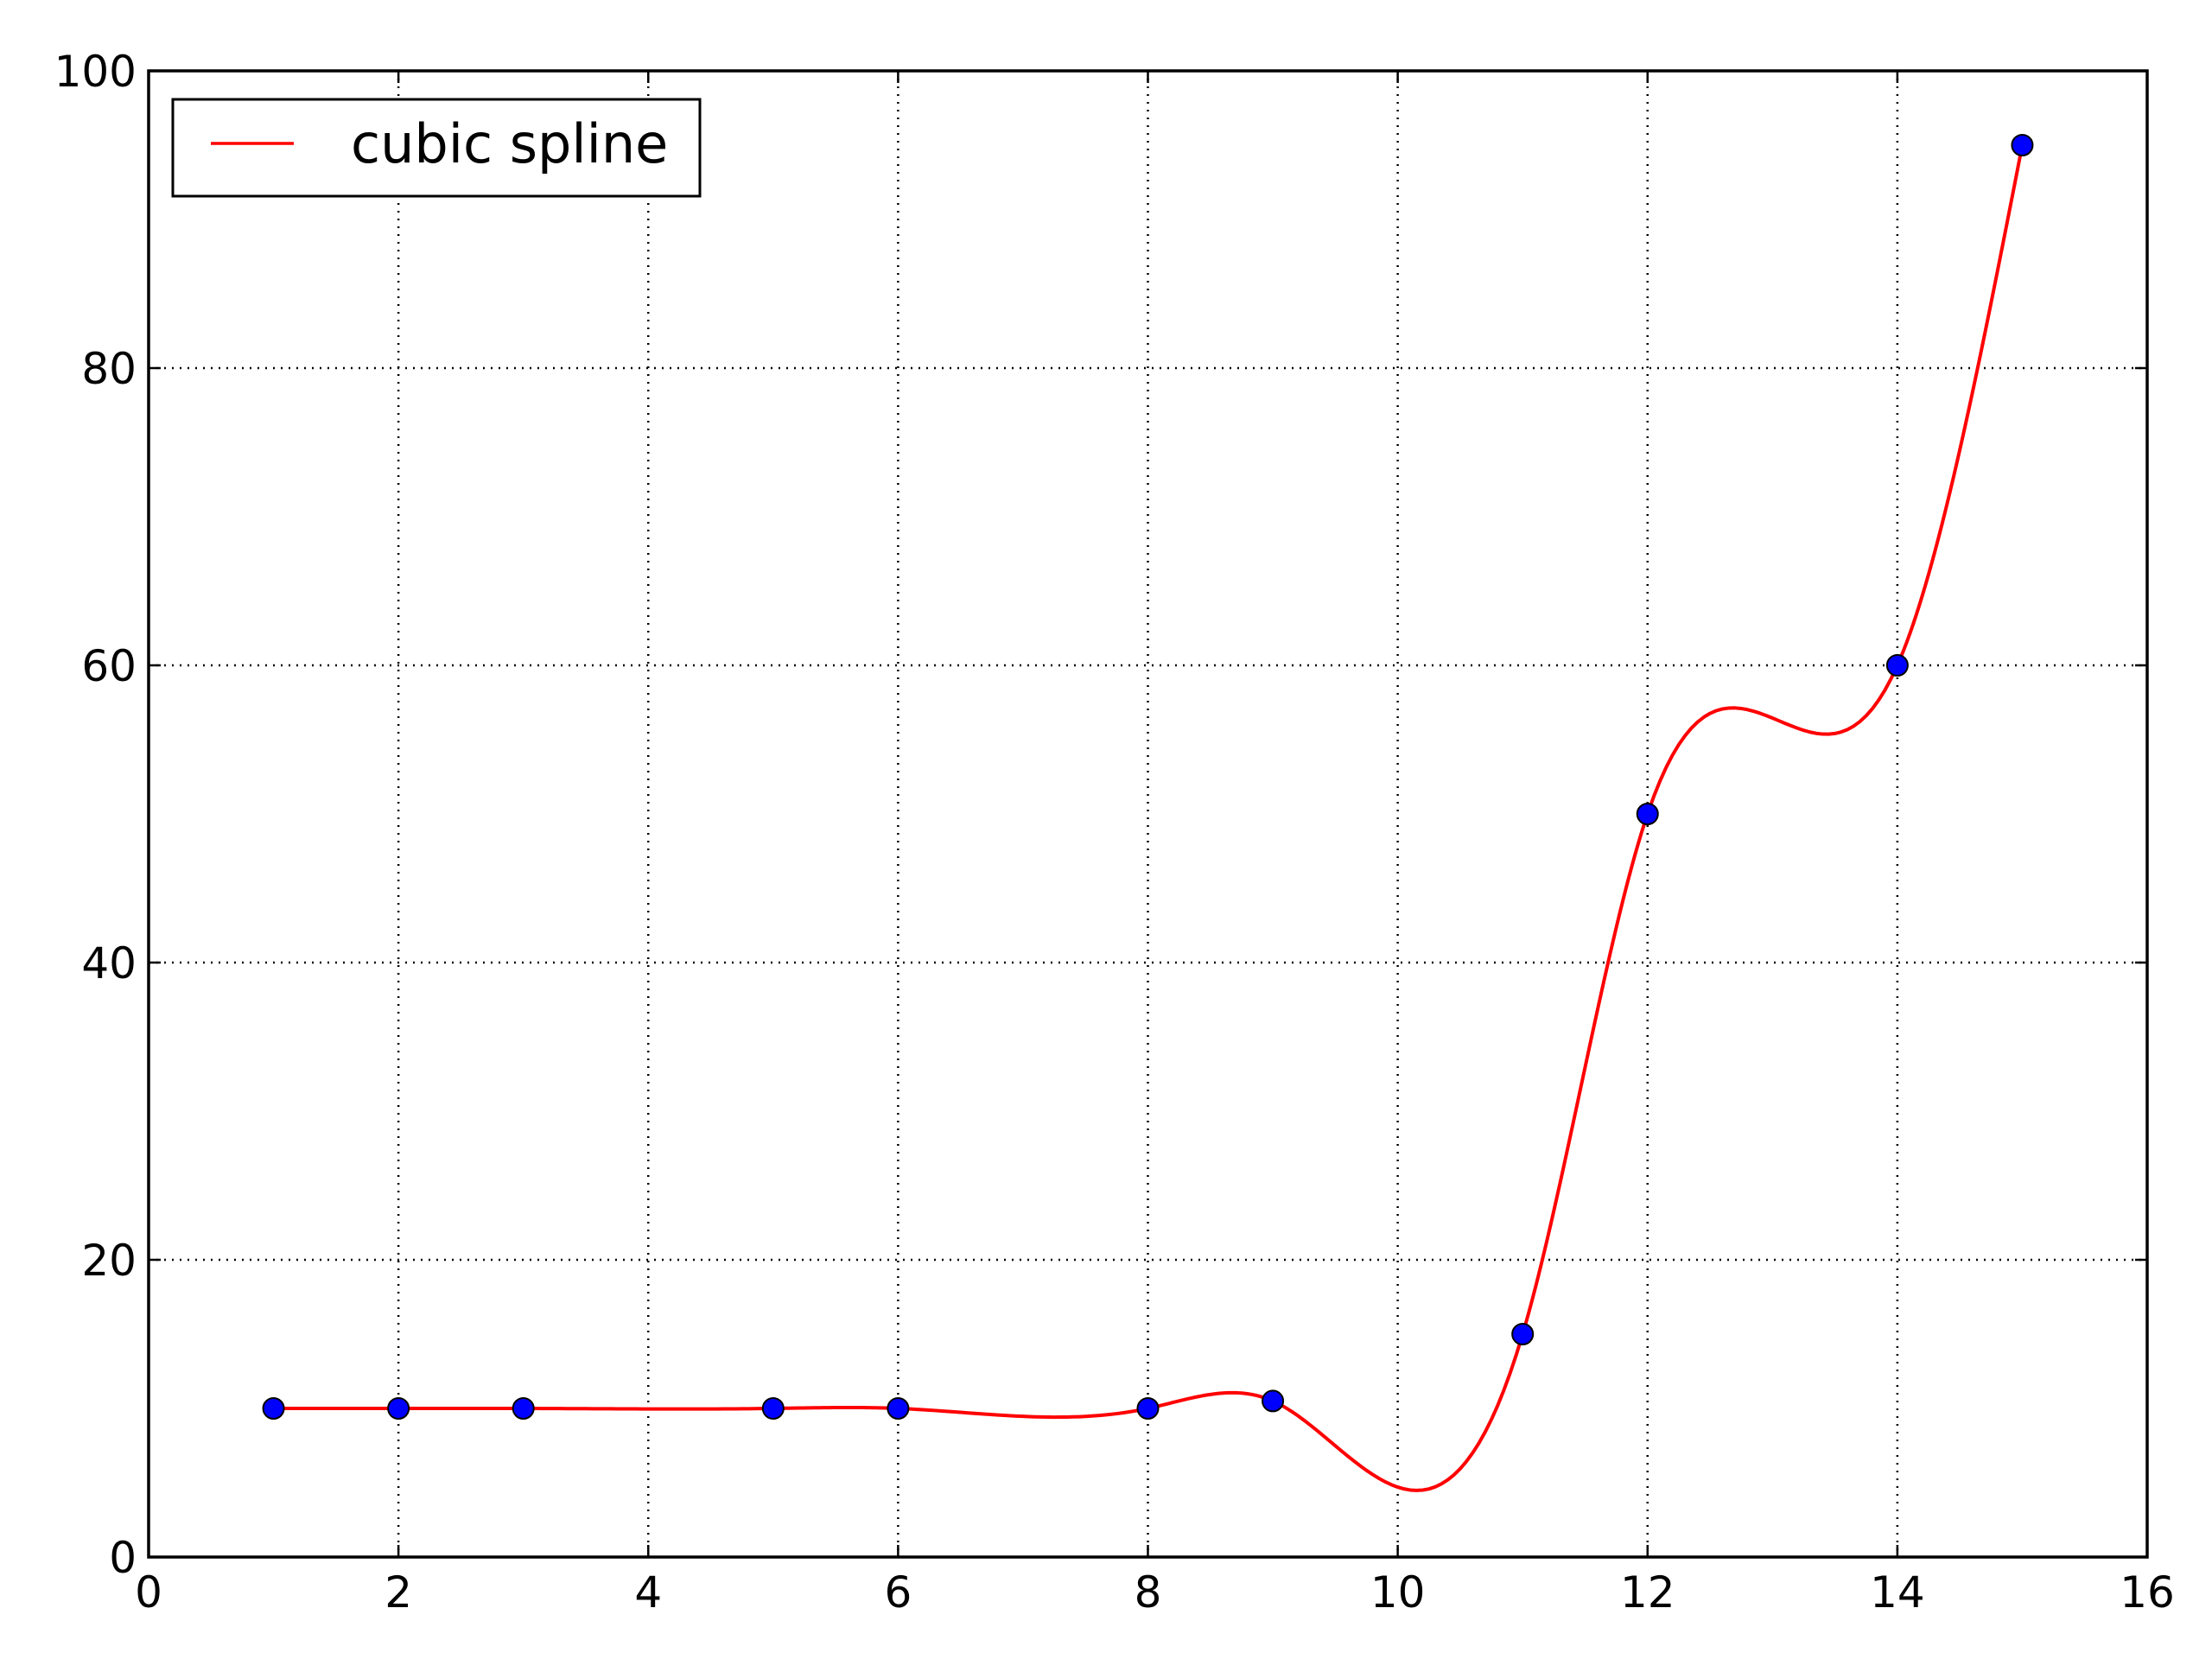 This screenshot has height=1659, width=2212. Describe the element at coordinates (1897, 1592) in the screenshot. I see `x-tick-label: 14` at that location.